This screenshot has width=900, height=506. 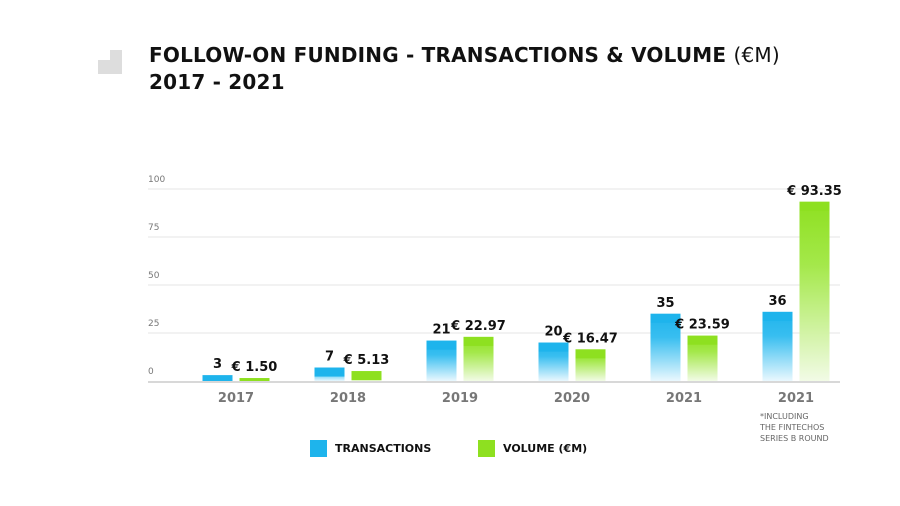 I want to click on legend-swatch-volume, so click(x=486, y=448).